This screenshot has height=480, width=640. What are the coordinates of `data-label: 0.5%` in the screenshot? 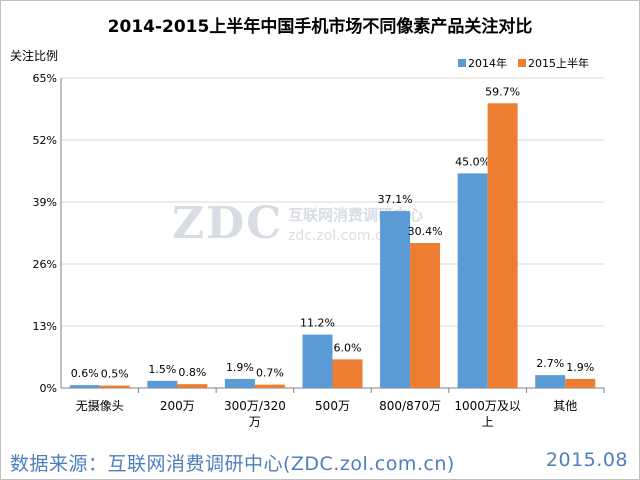 It's located at (115, 374).